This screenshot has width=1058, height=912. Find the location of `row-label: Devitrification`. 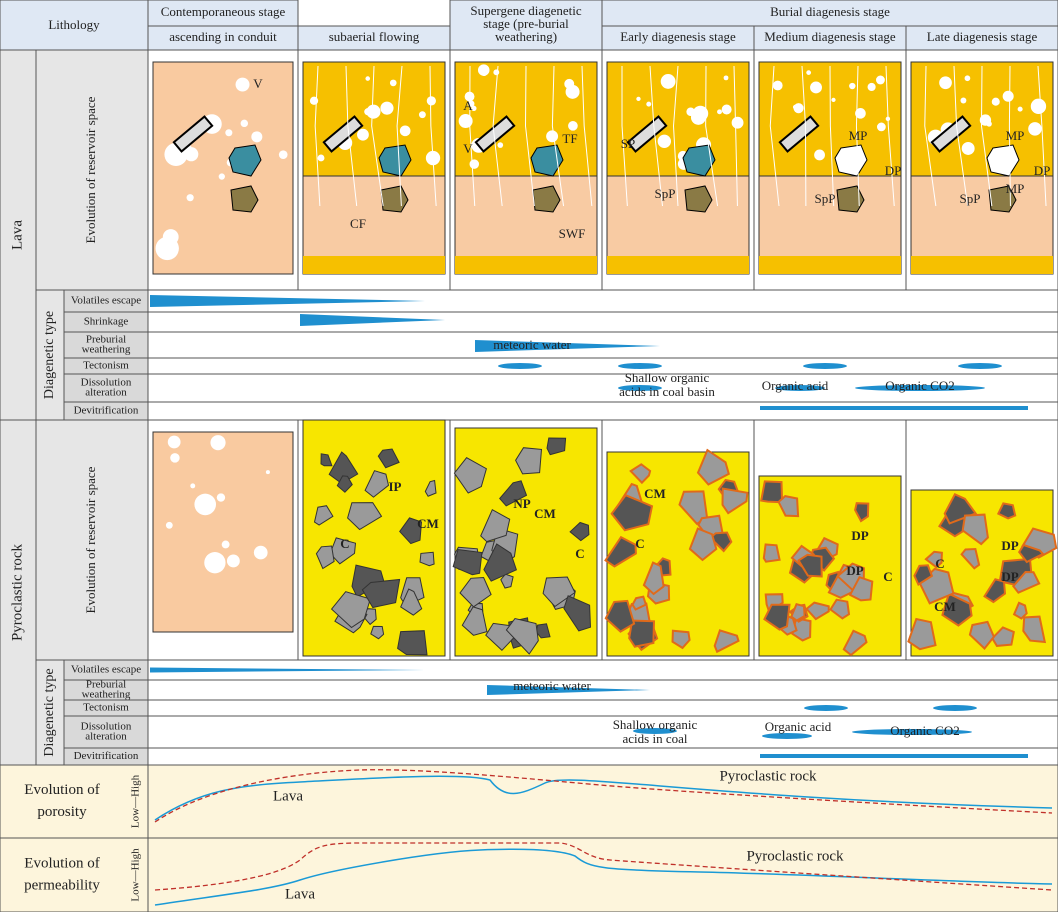

row-label: Devitrification is located at coordinates (106, 756).